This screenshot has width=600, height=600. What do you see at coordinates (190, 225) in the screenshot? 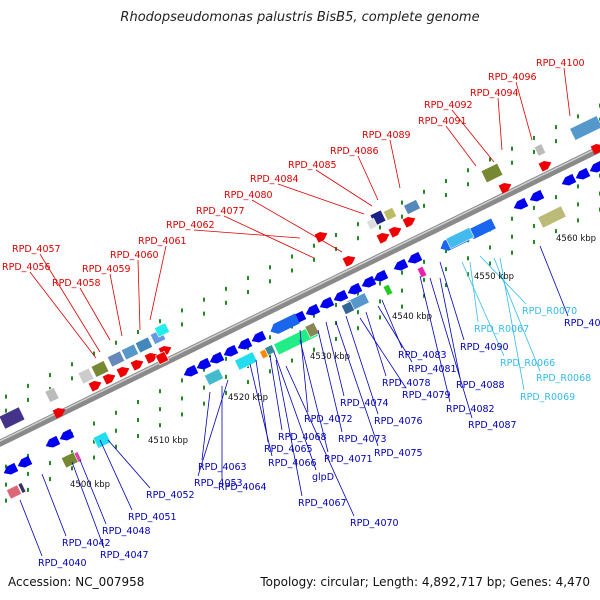
I see `gene-label: RPD_4062` at bounding box center [190, 225].